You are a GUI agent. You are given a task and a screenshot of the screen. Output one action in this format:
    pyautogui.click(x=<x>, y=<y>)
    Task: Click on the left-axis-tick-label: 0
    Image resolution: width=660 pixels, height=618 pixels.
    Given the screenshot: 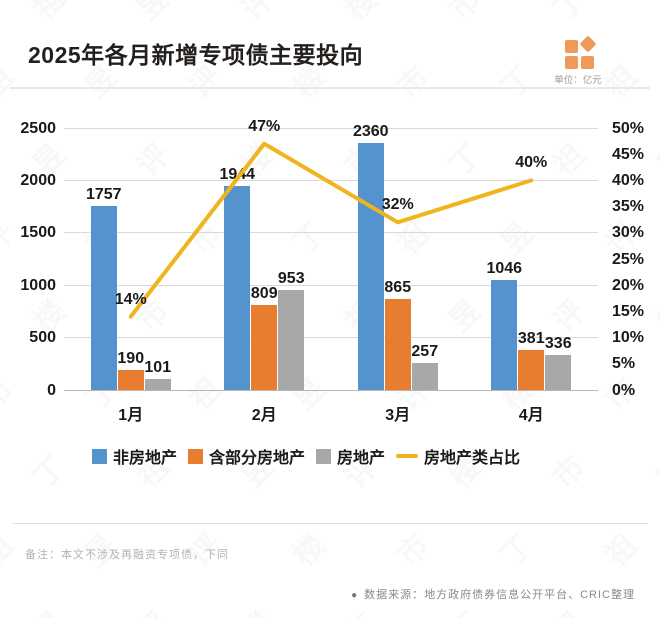 What is the action you would take?
    pyautogui.click(x=51, y=390)
    